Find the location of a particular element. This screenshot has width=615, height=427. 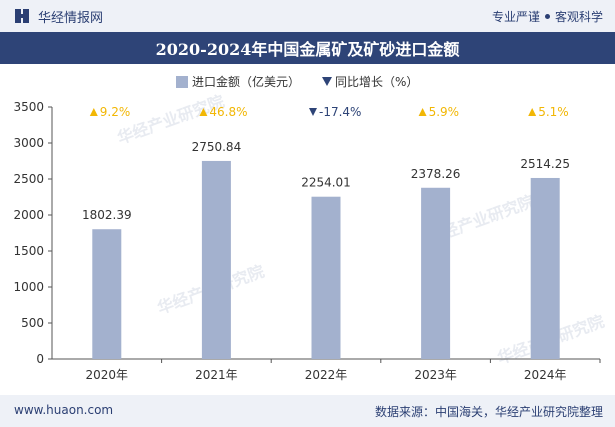

legend-label-amount: 进口金额（亿美元） is located at coordinates (246, 81).